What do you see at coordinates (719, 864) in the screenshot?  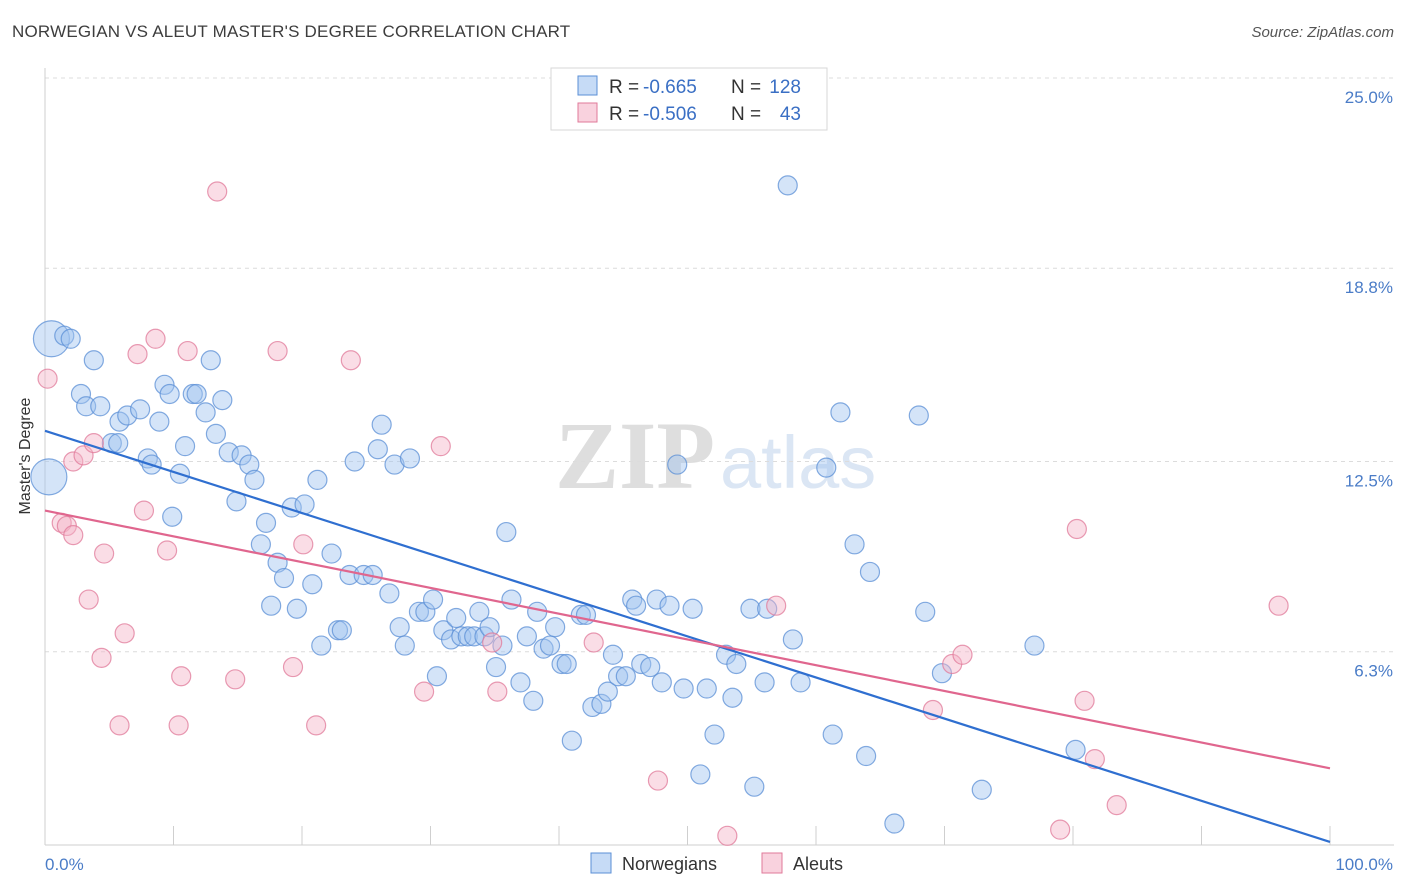 I see `x-tick-labels: 0.0% 100.0%` at bounding box center [719, 864].